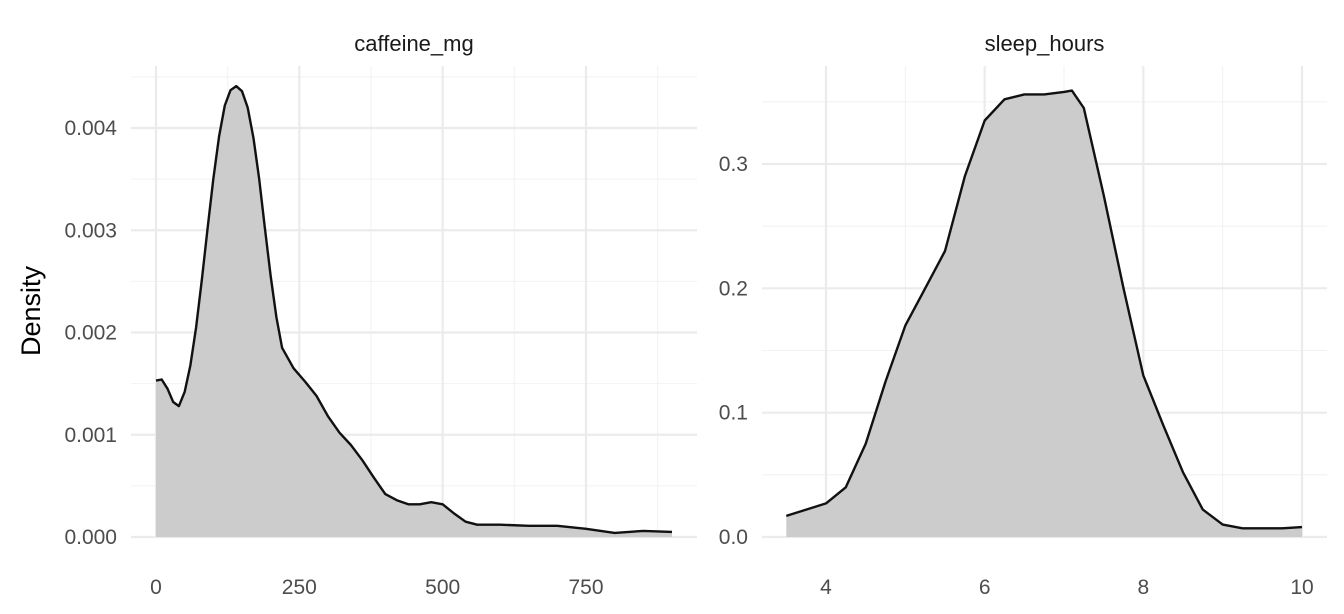 The height and width of the screenshot is (614, 1344). I want to click on y-tick-label: 0.001, so click(90, 435).